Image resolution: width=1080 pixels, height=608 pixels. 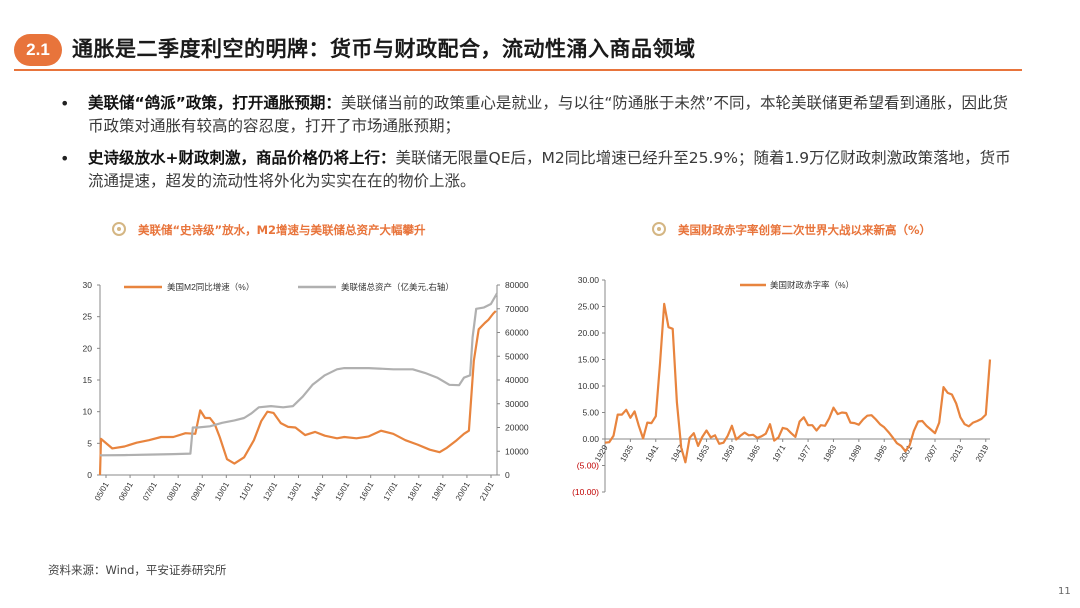 I want to click on x-tick-label: 09/01, so click(x=198, y=491).